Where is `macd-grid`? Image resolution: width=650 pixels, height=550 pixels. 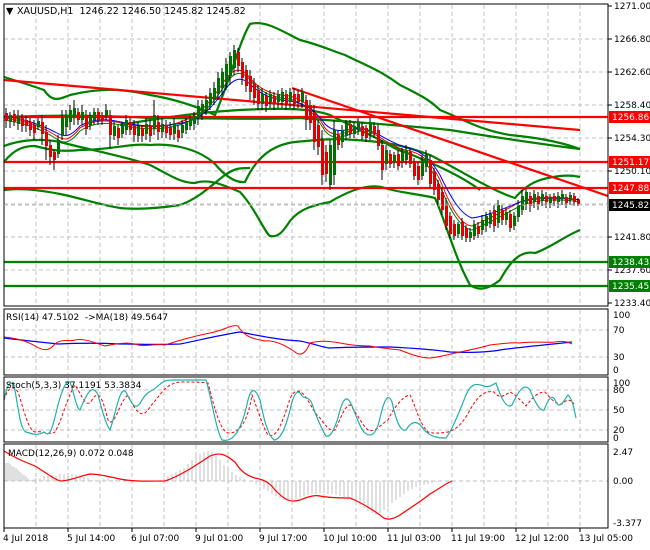 macd-grid is located at coordinates (306, 486).